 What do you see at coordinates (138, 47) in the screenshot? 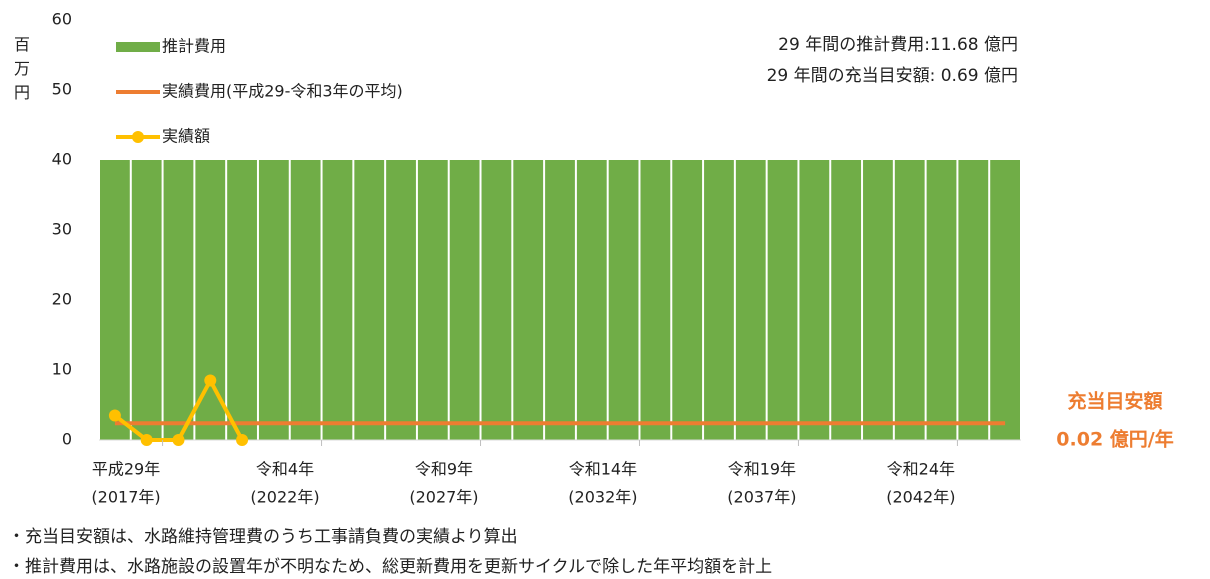
I see `legend-swatch` at bounding box center [138, 47].